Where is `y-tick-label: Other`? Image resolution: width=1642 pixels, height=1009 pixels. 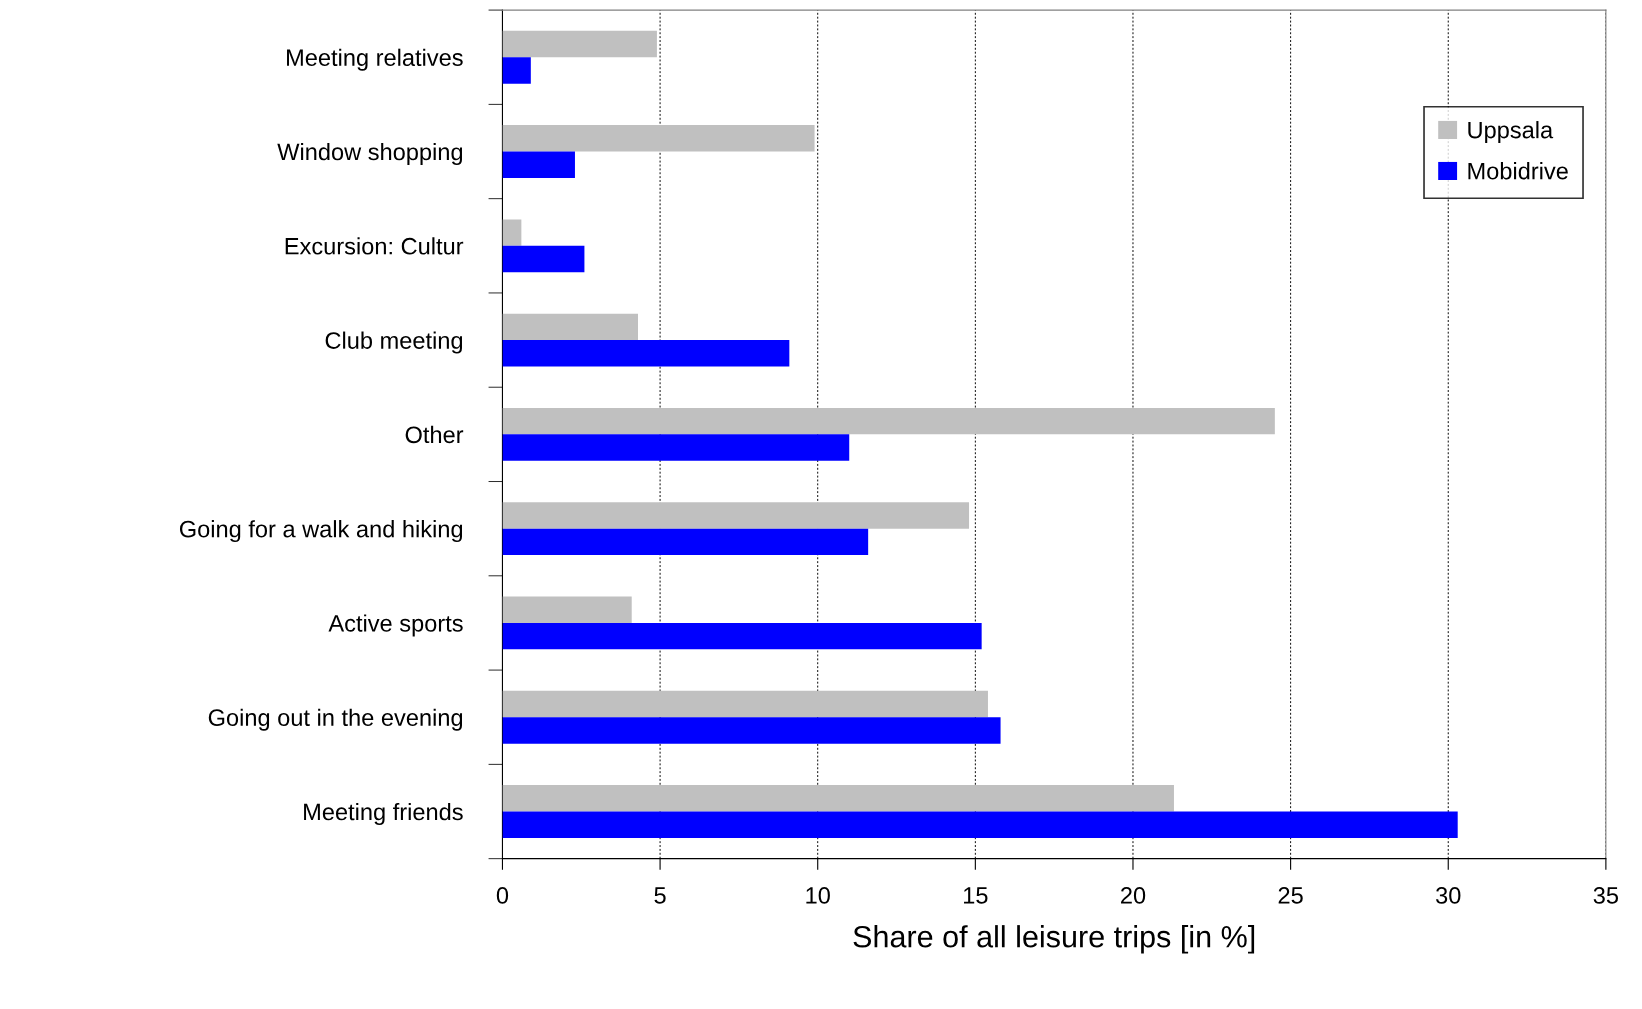 y-tick-label: Other is located at coordinates (434, 434).